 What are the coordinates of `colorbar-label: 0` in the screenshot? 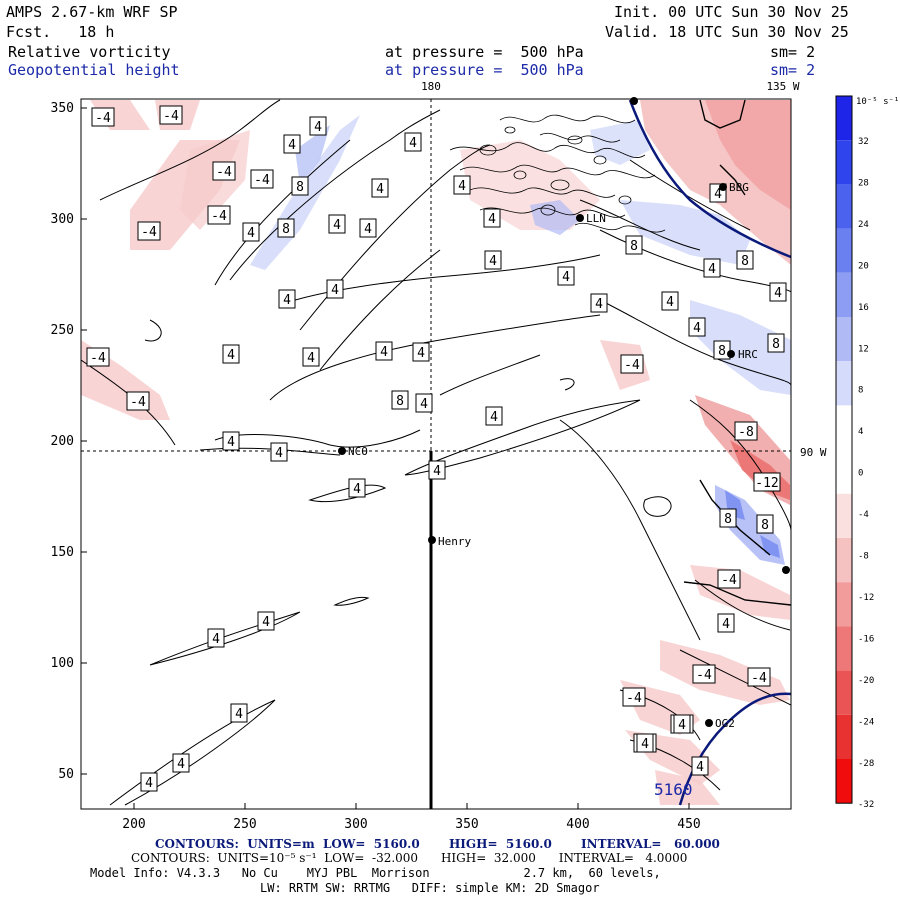 It's located at (860, 474).